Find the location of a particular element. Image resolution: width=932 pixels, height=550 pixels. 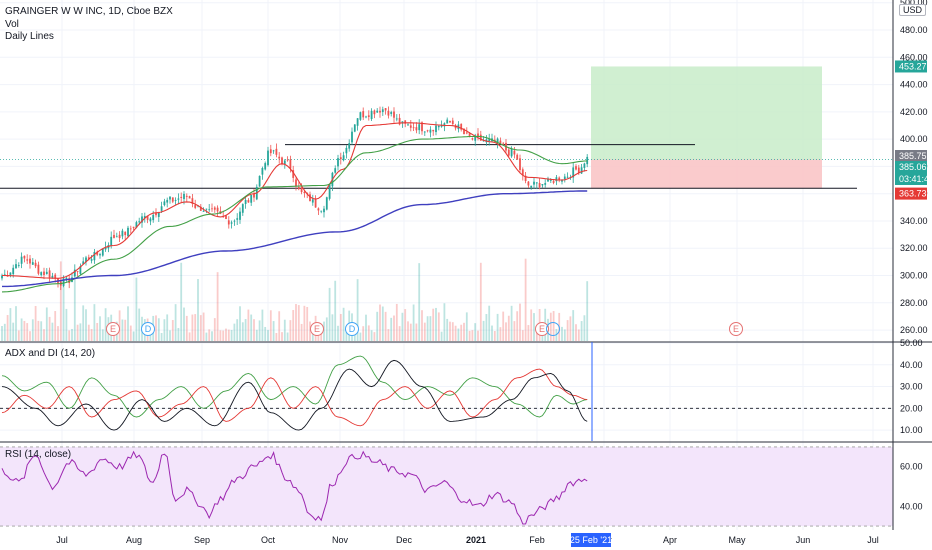

adx-title: ADX and DI (14, 20) is located at coordinates (50, 353).